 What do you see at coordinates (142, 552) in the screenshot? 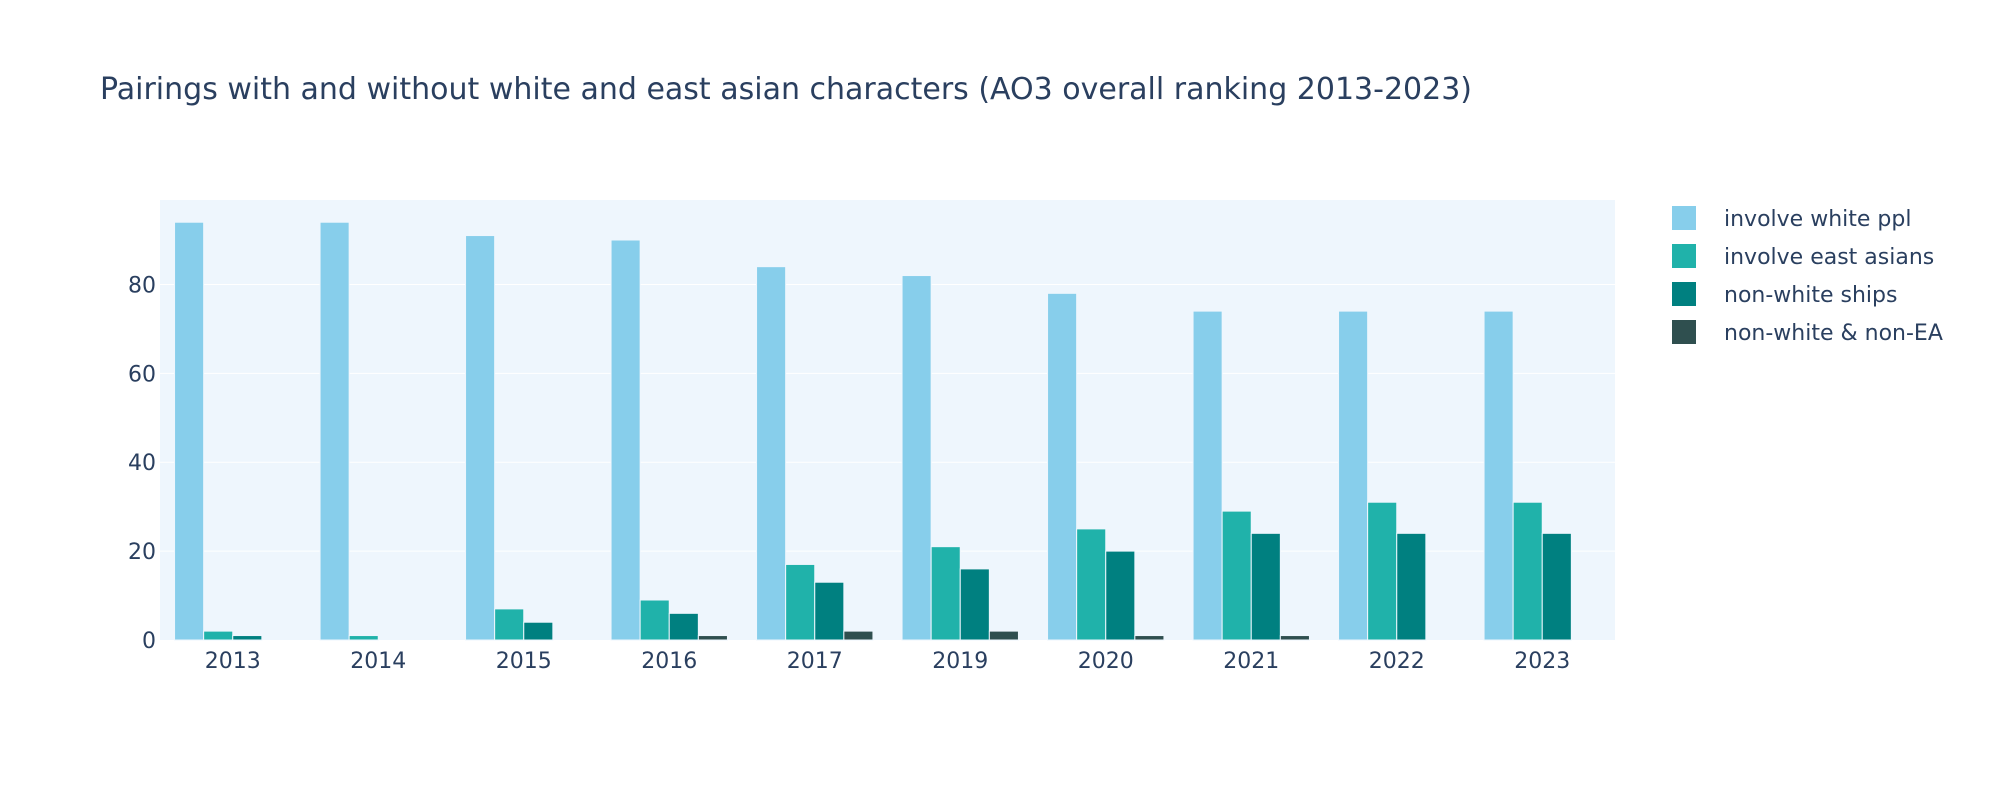
I see `y-tick-label: 20` at bounding box center [142, 552].